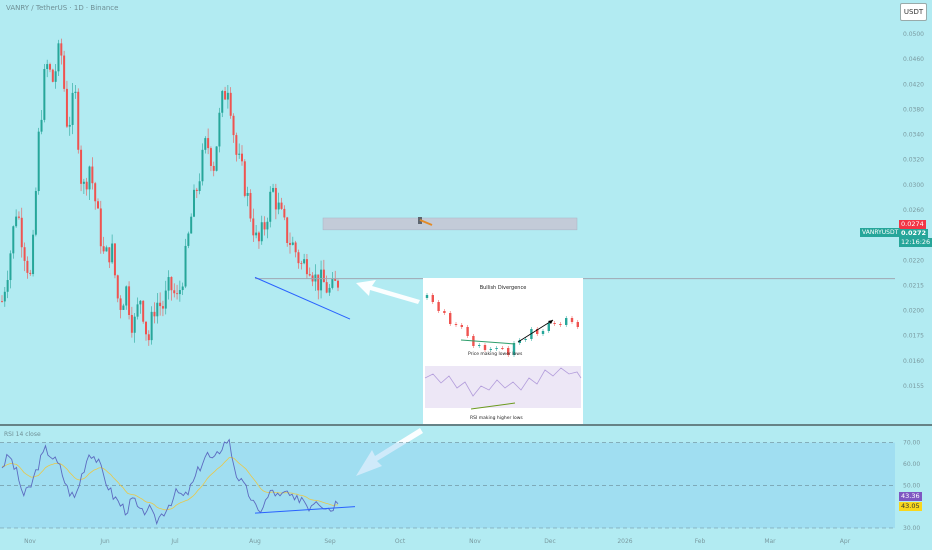 Image resolution: width=932 pixels, height=550 pixels. What do you see at coordinates (330, 541) in the screenshot?
I see `time-axis-label: Sep` at bounding box center [330, 541].